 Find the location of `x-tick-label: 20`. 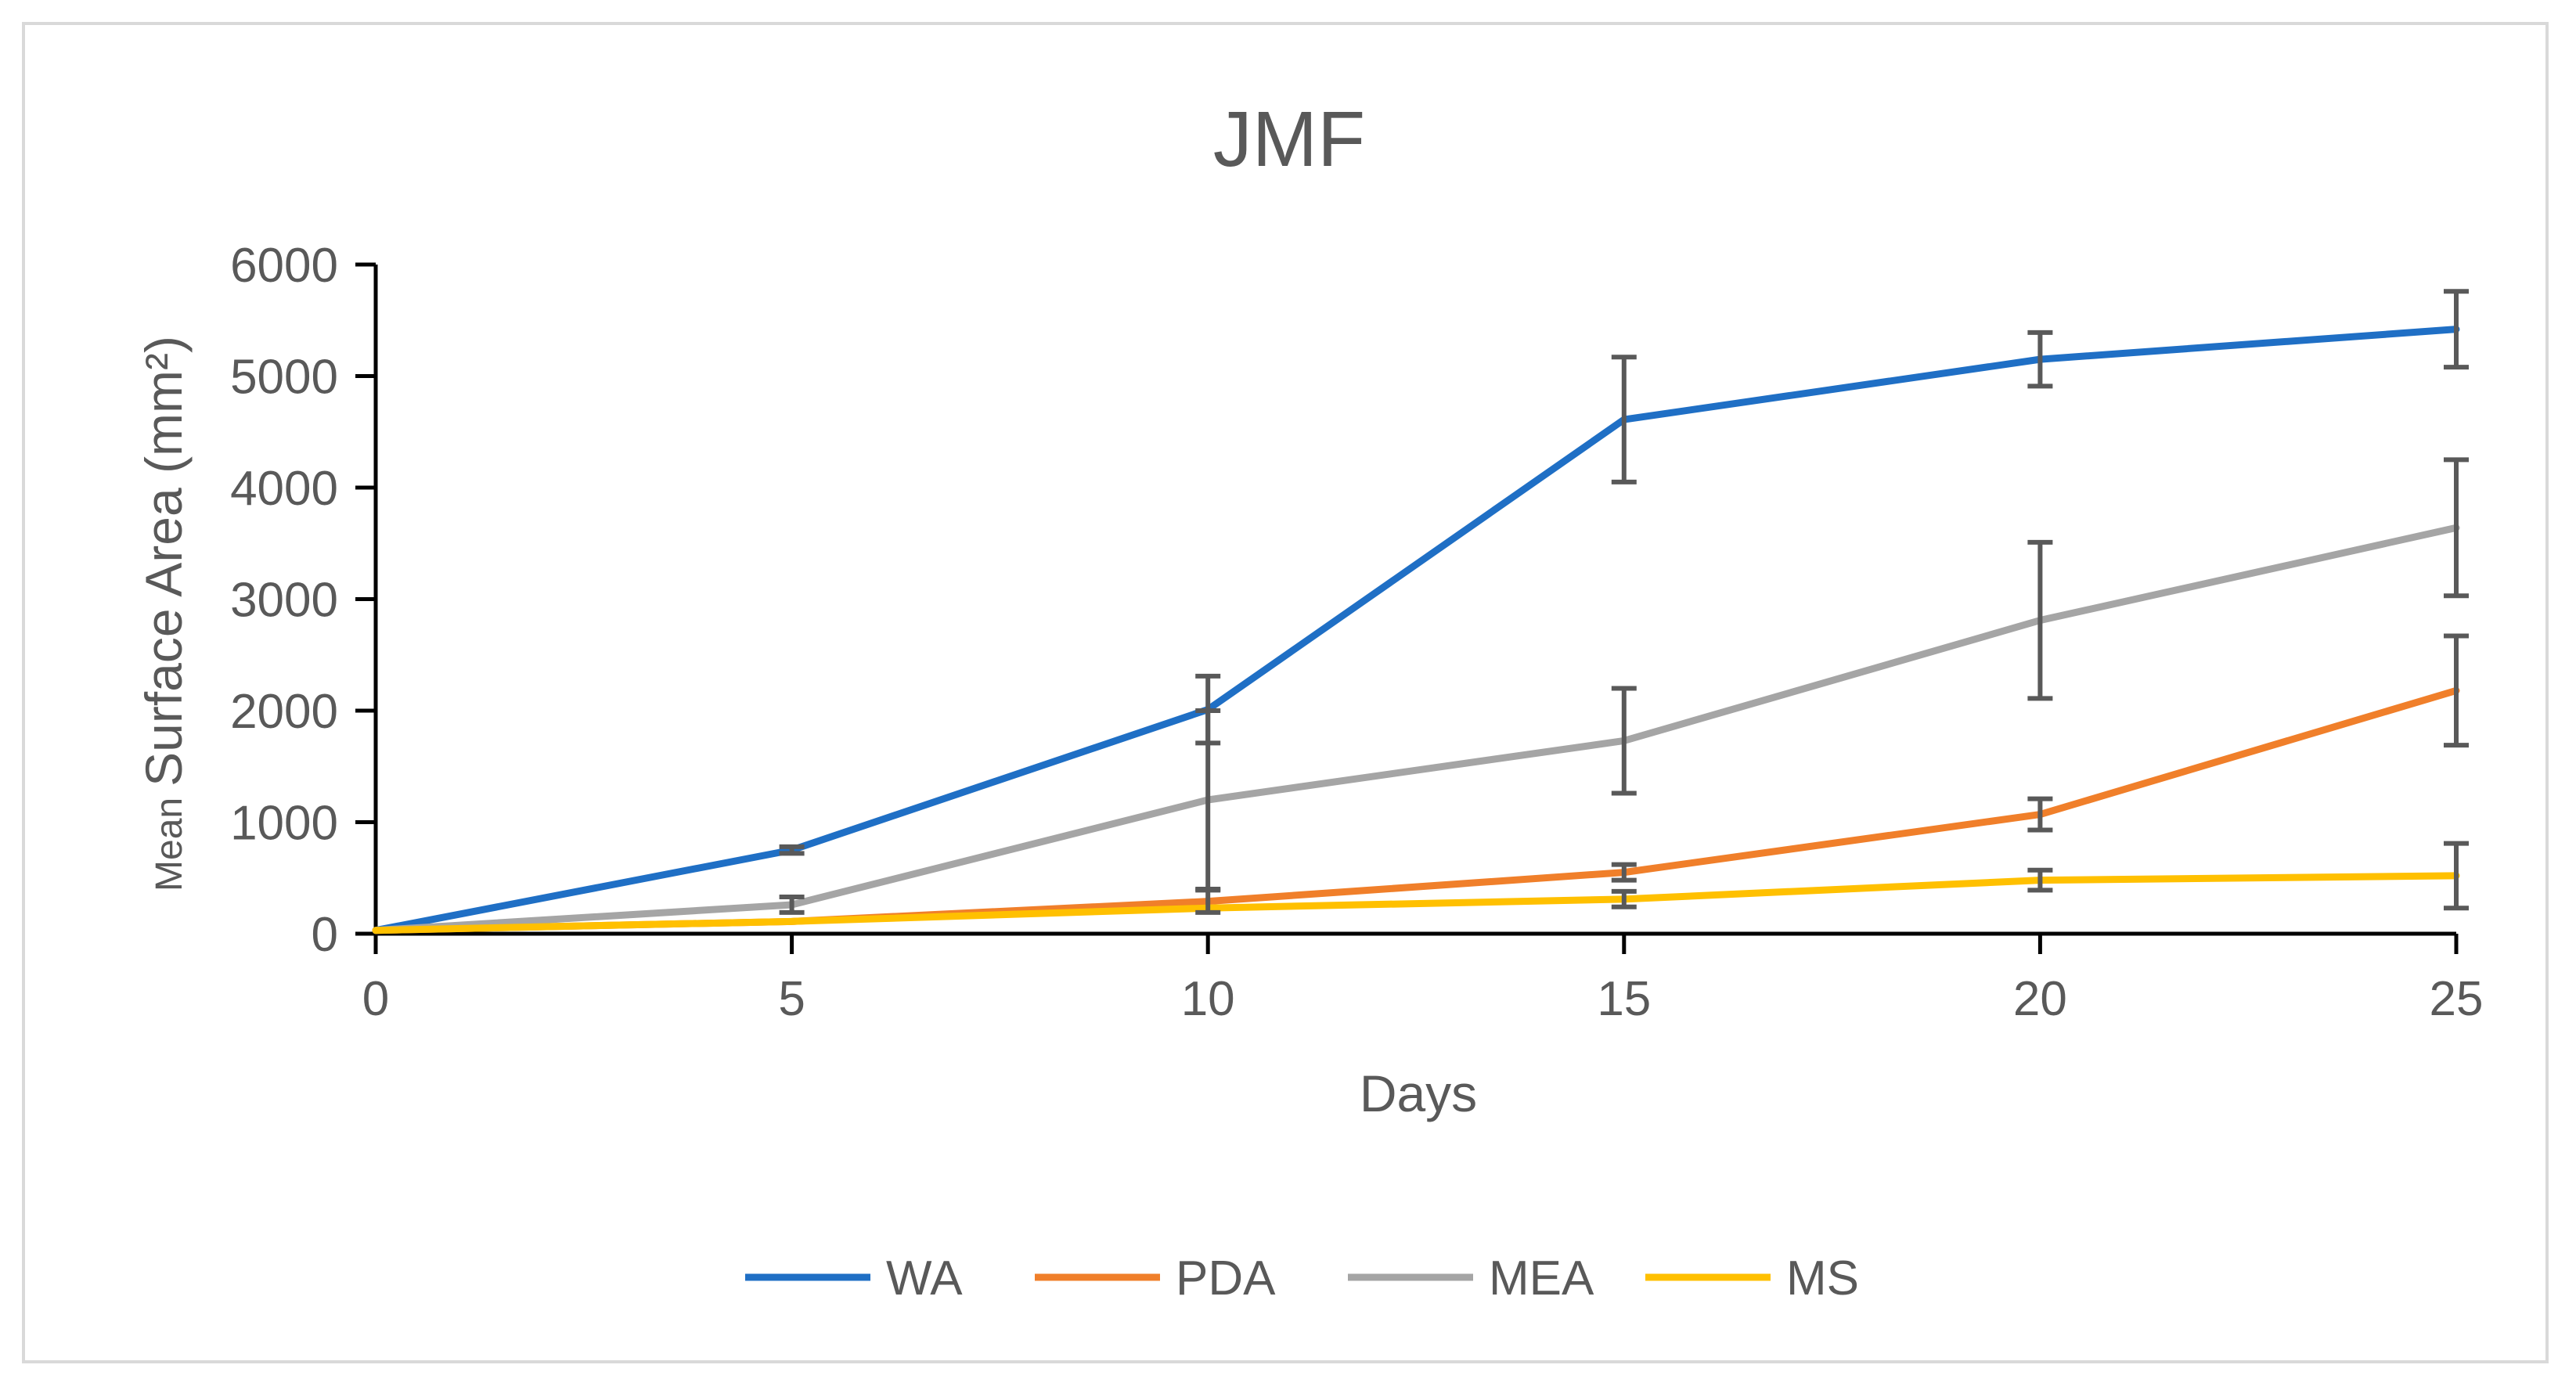

x-tick-label: 20 is located at coordinates (2040, 999).